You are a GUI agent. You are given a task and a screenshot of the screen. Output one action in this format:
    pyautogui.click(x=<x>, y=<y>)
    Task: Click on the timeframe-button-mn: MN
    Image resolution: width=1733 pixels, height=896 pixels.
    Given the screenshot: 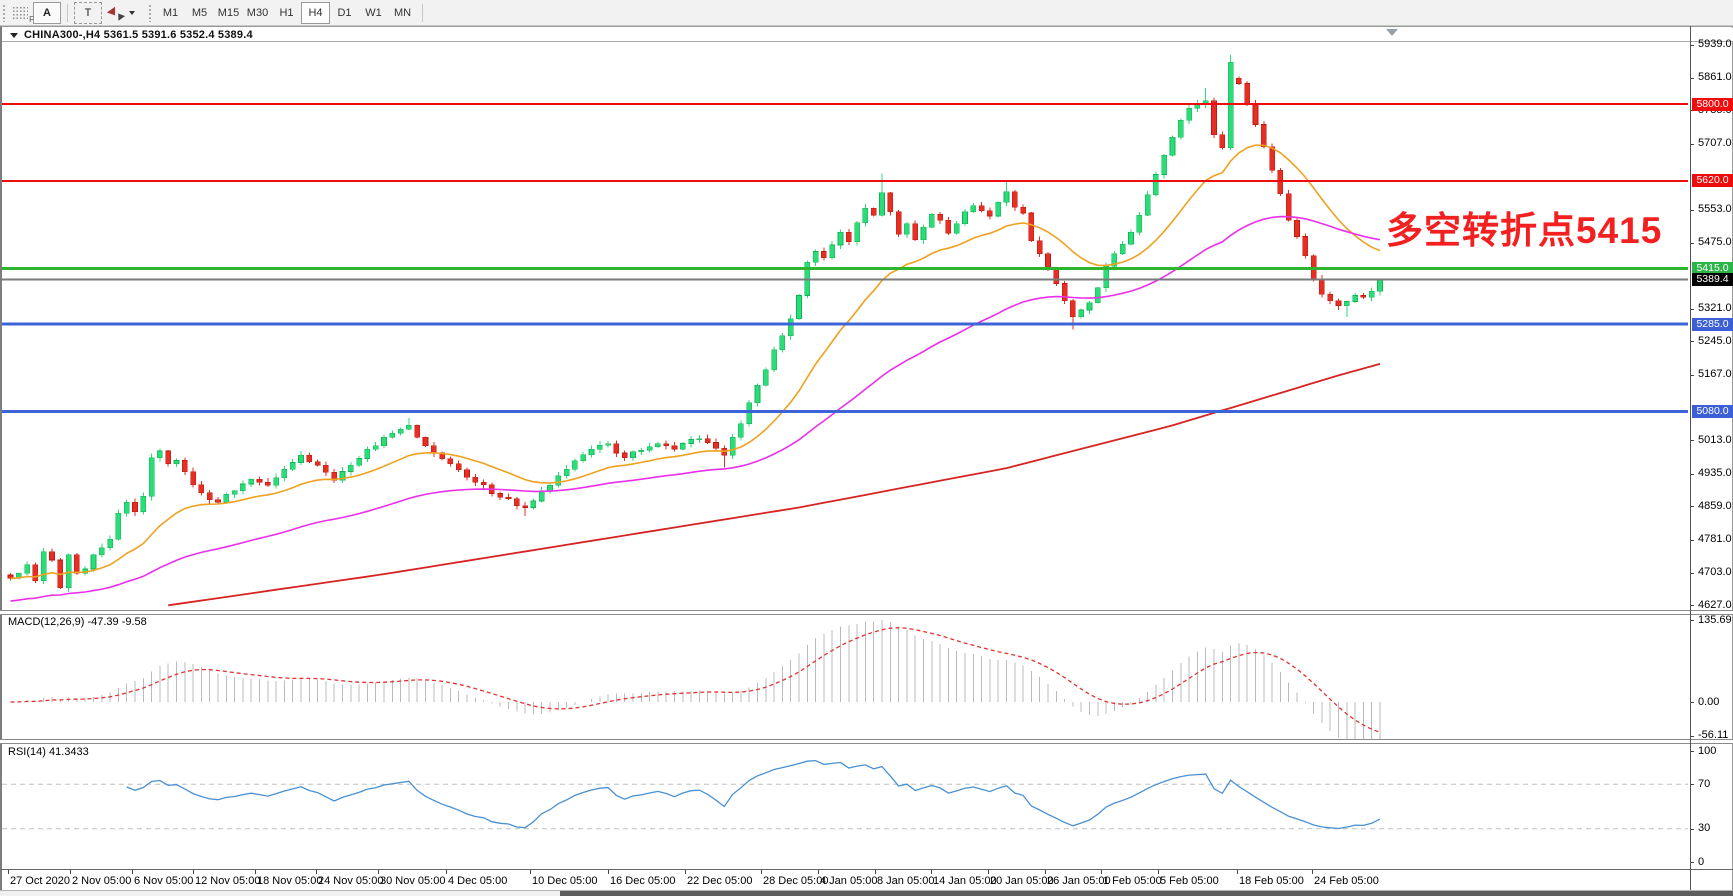 What is the action you would take?
    pyautogui.click(x=402, y=12)
    